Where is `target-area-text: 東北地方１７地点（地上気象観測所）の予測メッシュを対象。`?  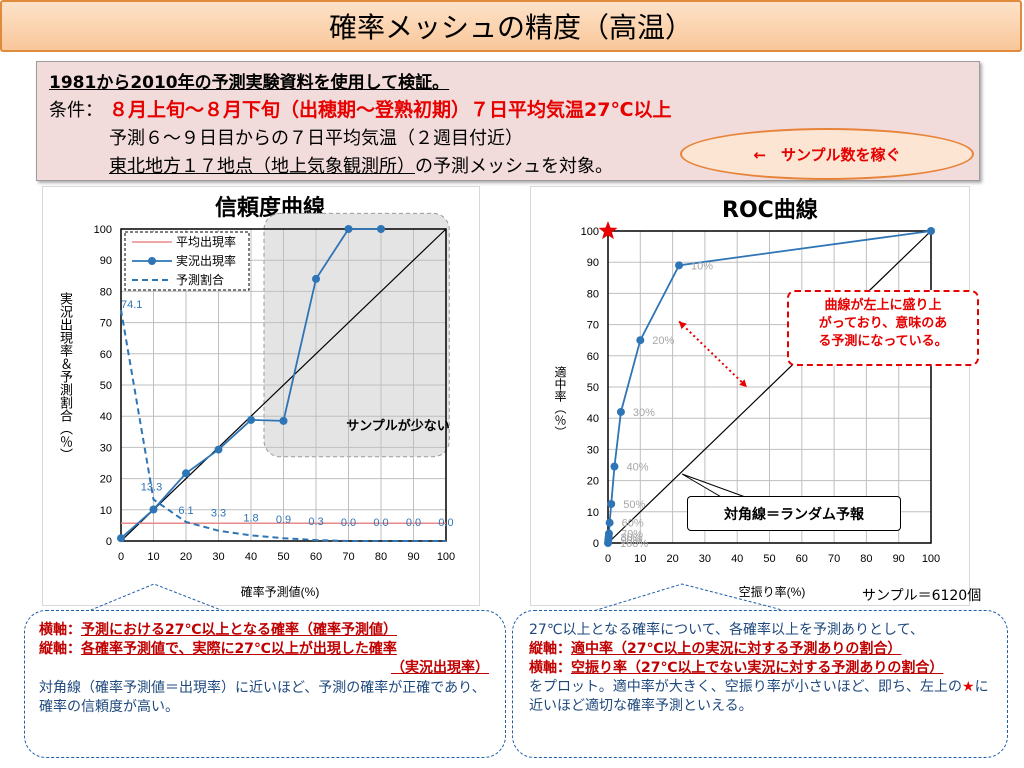 target-area-text: 東北地方１７地点（地上気象観測所）の予測メッシュを対象。 is located at coordinates (361, 165).